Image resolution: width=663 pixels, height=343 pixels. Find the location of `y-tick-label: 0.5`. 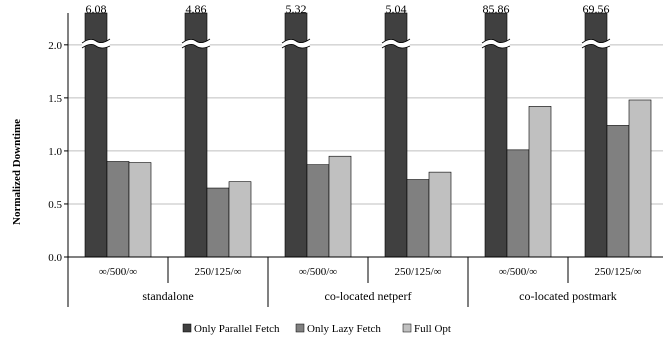

y-tick-label: 0.5 is located at coordinates (55, 205).